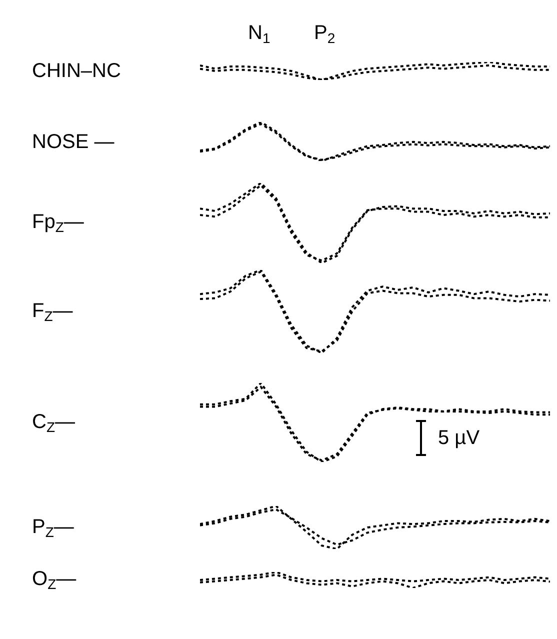  I want to click on y-axis-title: Fp$_{Z}$—, so click(58, 223).